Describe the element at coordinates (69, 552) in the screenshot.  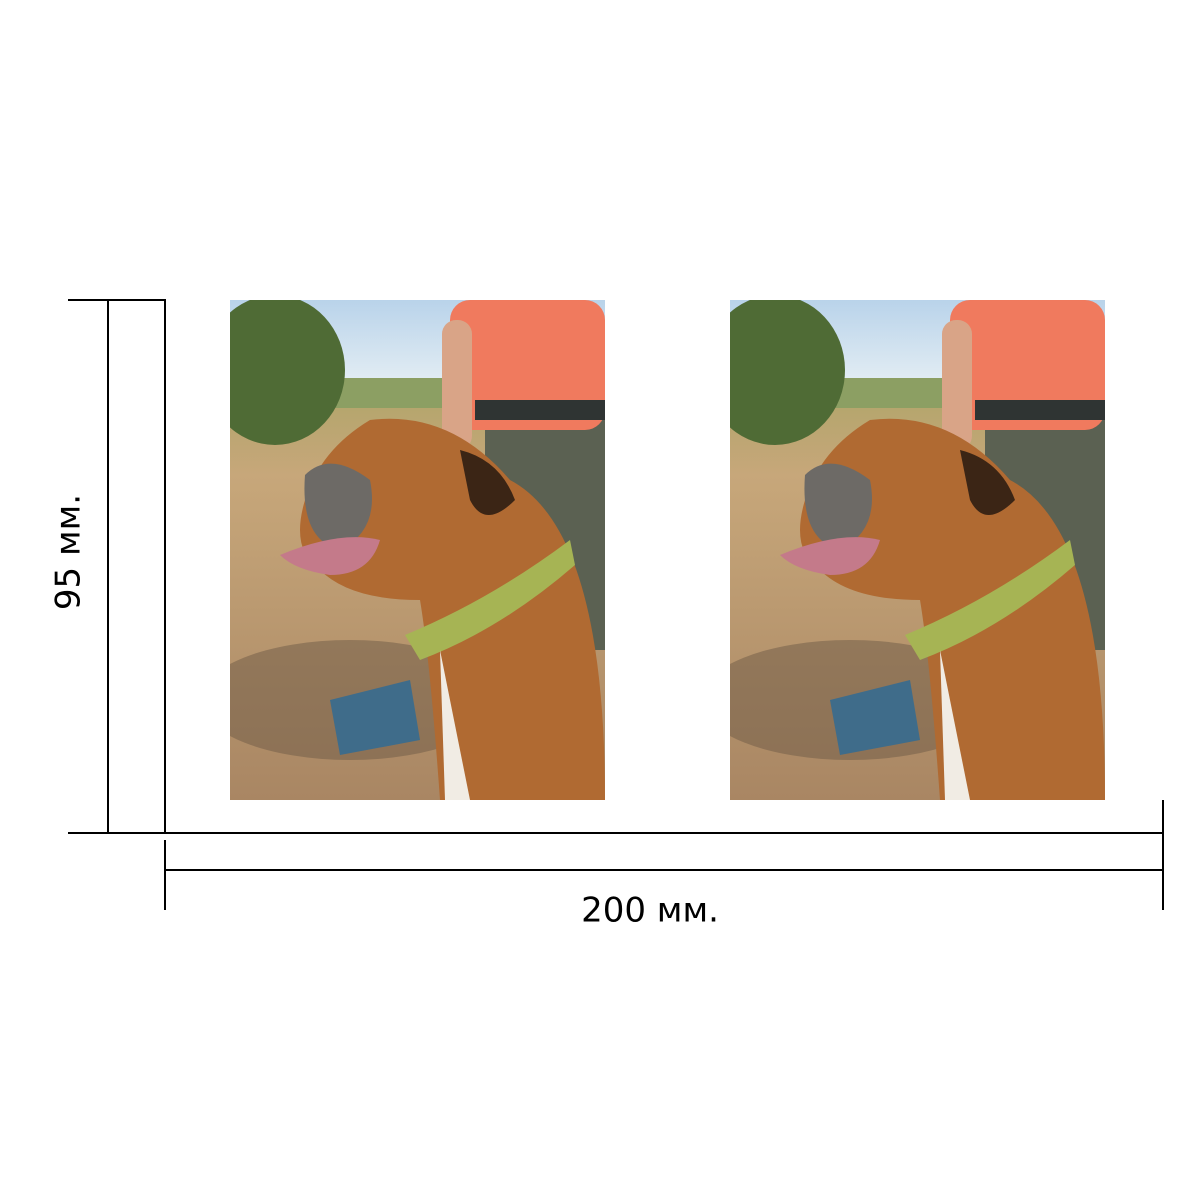
I see `height-label: 95 мм.` at that location.